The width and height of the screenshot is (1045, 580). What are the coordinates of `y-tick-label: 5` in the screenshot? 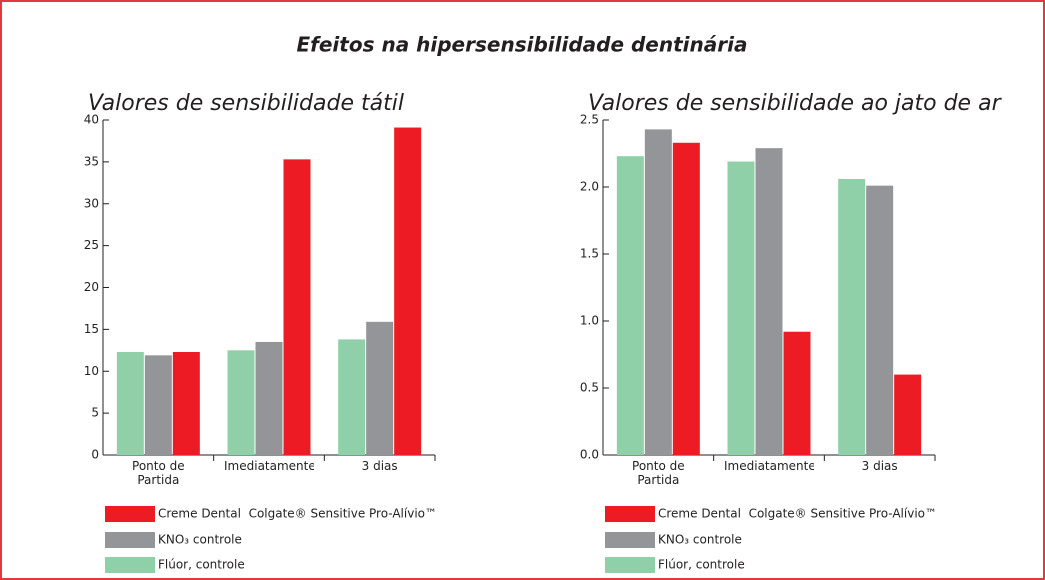 It's located at (95, 413).